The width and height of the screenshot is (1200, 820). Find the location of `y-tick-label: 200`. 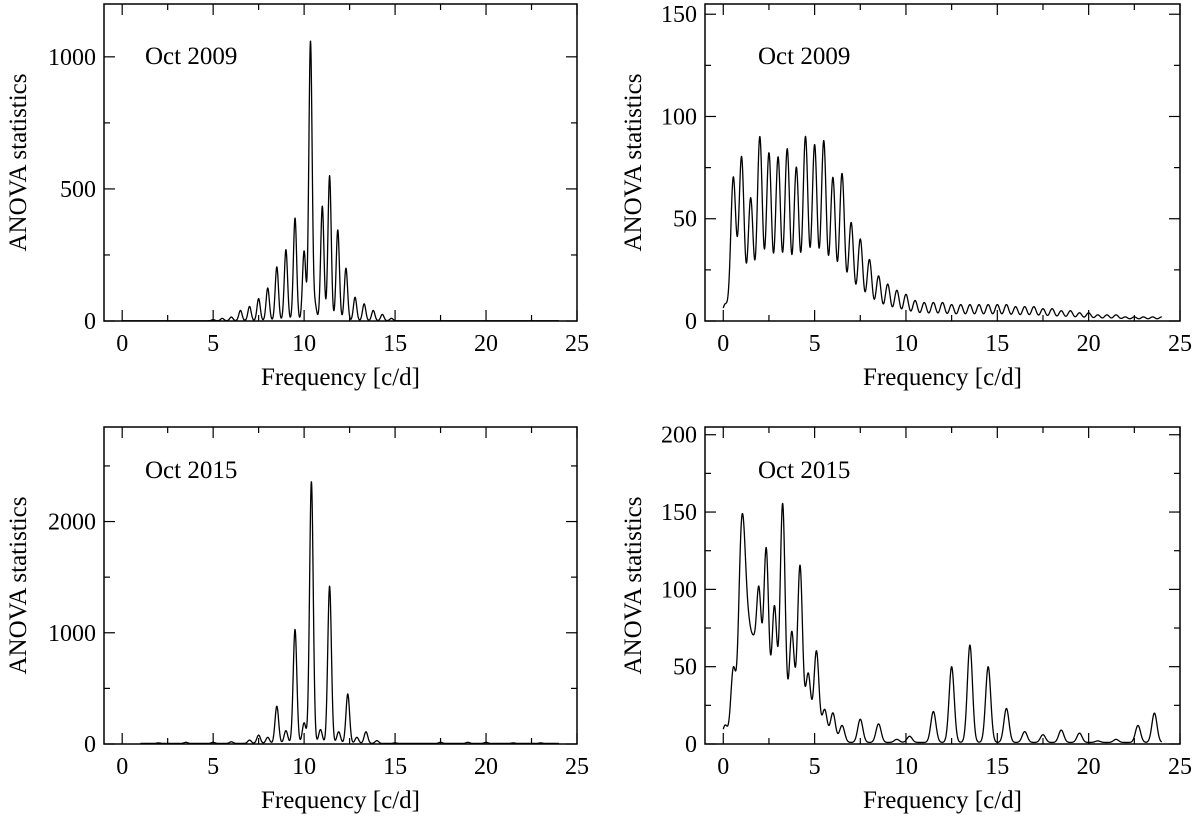

y-tick-label: 200 is located at coordinates (679, 436).